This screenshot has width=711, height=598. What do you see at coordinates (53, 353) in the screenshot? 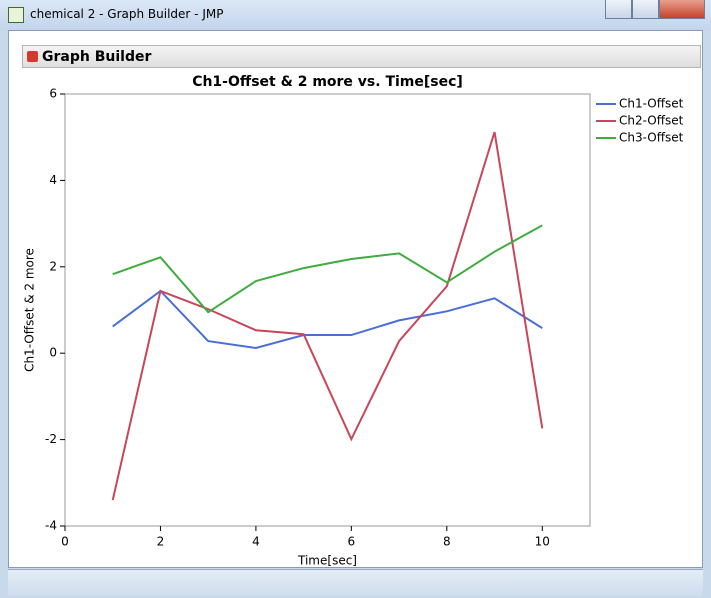
I see `y-tick-label: 0` at bounding box center [53, 353].